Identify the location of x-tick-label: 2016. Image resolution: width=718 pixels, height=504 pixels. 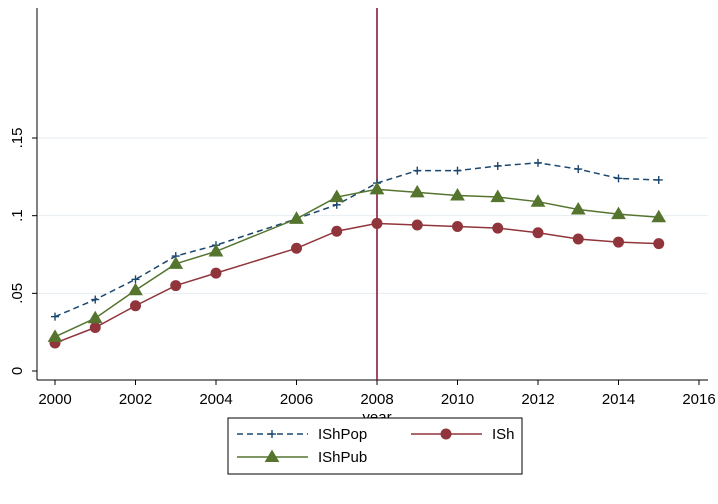
(698, 399).